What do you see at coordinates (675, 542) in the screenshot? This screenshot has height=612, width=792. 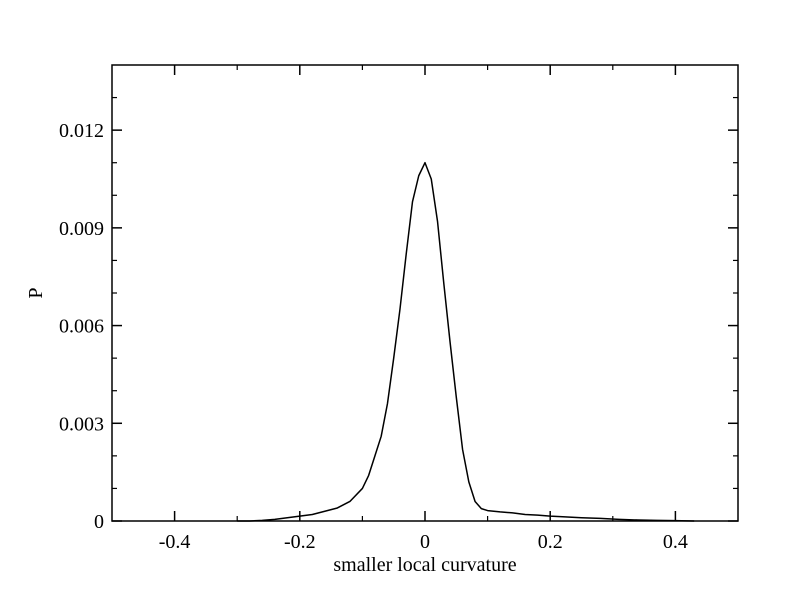 I see `x-tick-label: 0.4` at bounding box center [675, 542].